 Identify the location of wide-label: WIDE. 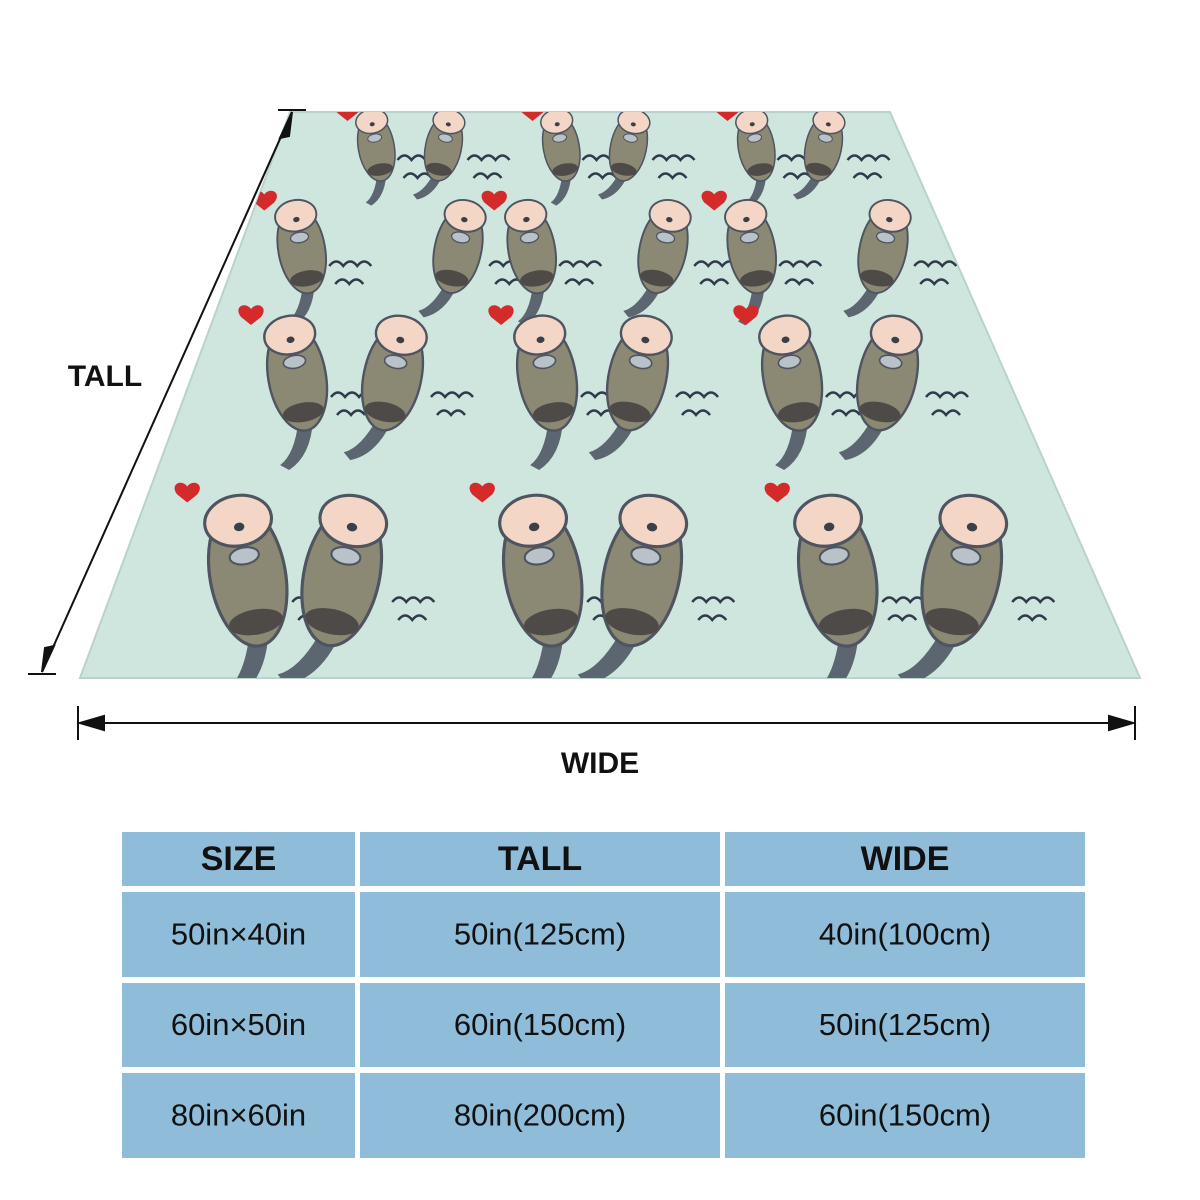
(600, 763).